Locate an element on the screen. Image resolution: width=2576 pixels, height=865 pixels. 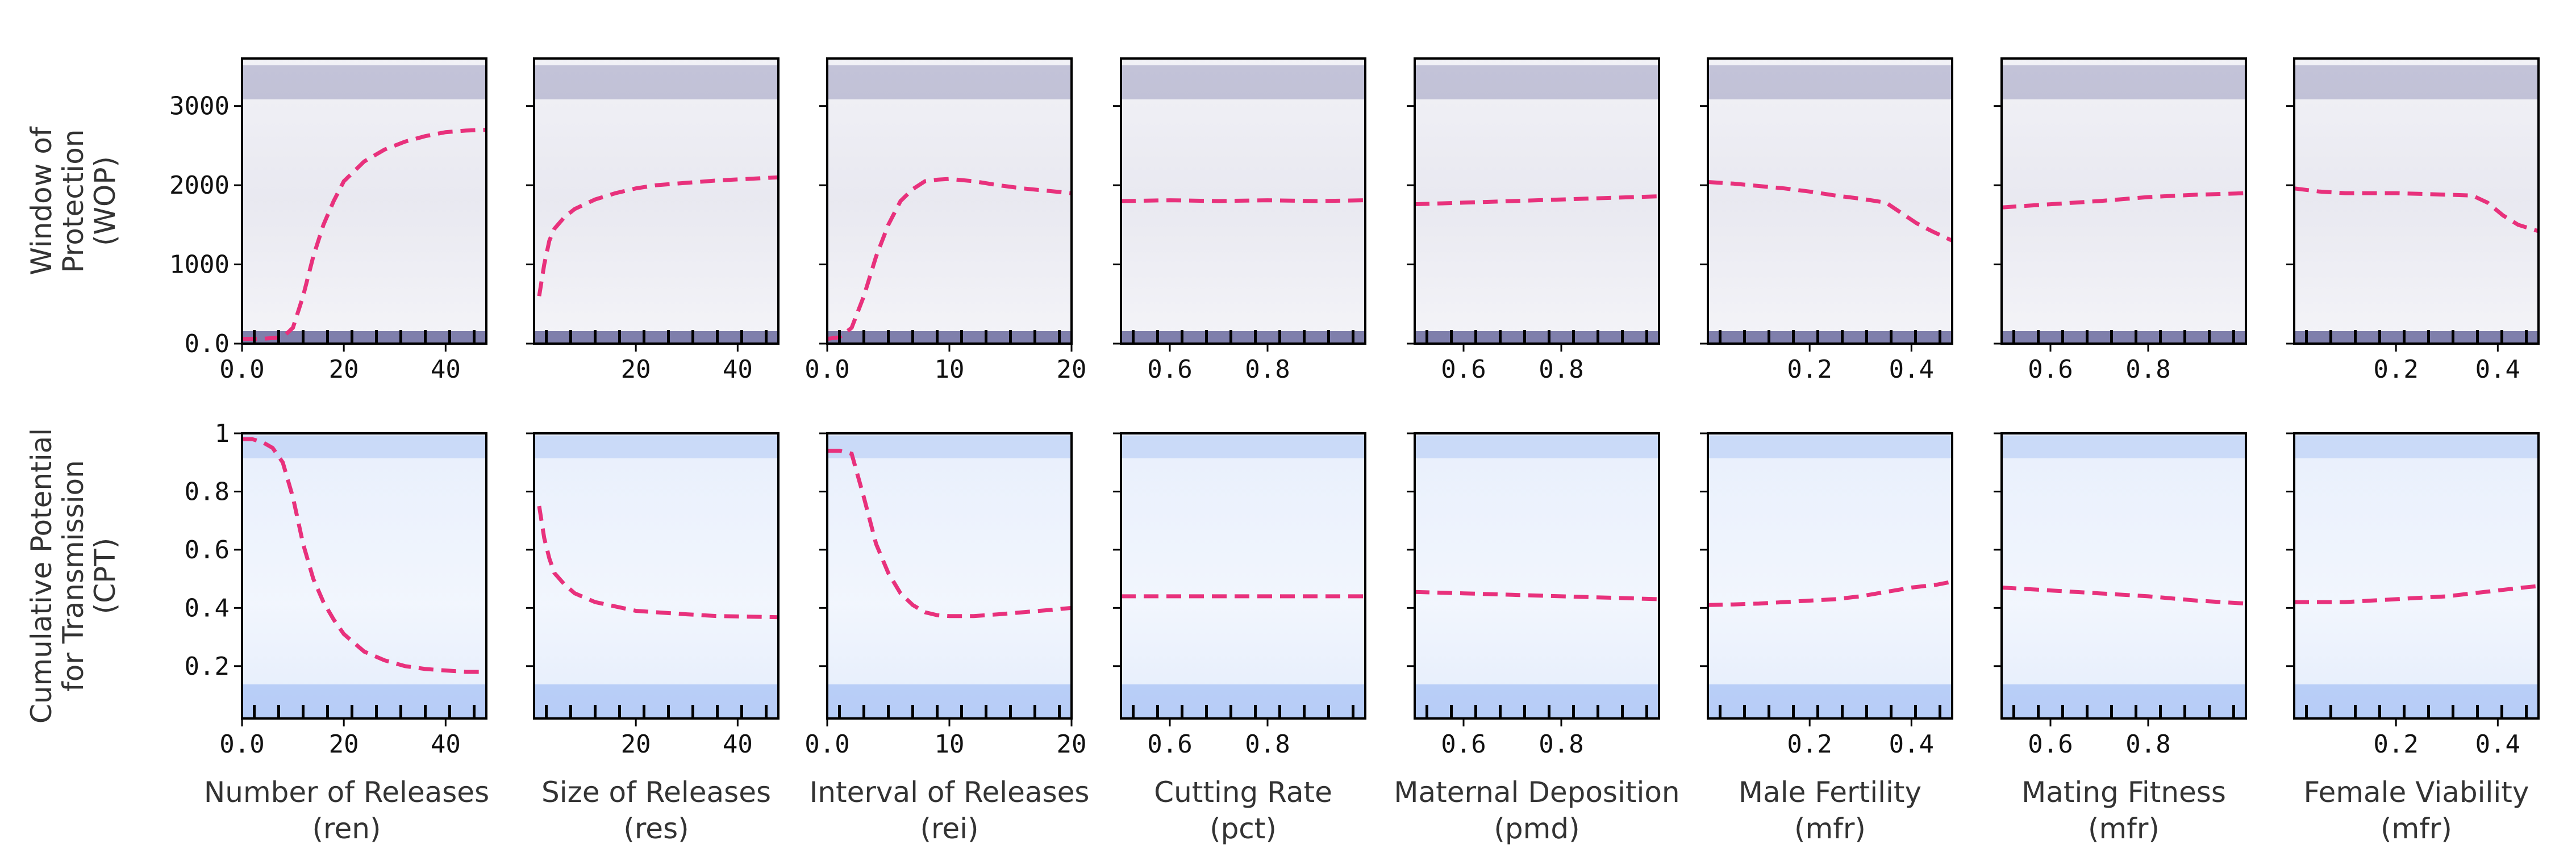
panel-wop-5: 0.6 0.8 is located at coordinates (1534, 220).